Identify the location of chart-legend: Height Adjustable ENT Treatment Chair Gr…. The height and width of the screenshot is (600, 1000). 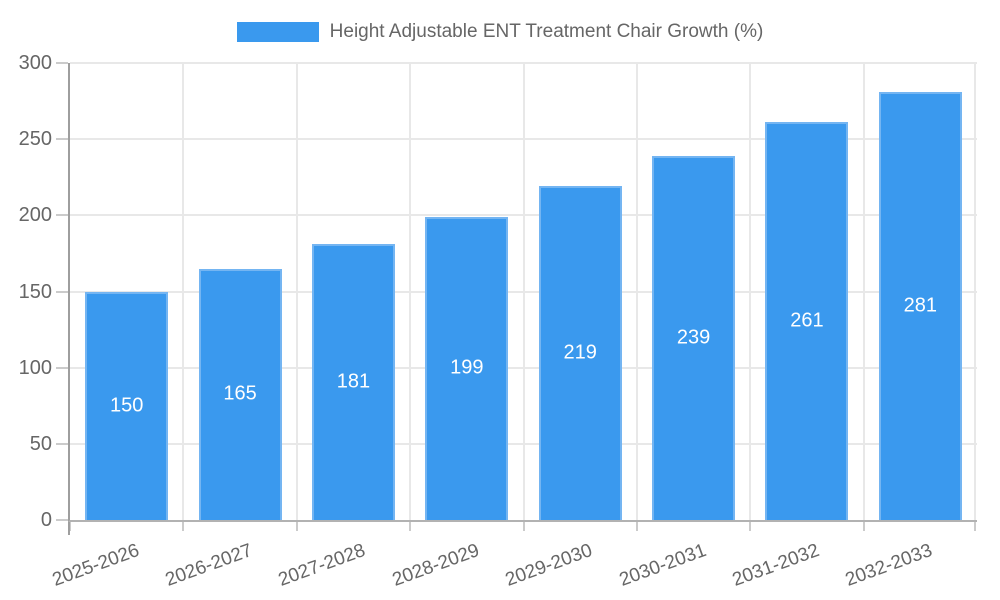
(500, 32).